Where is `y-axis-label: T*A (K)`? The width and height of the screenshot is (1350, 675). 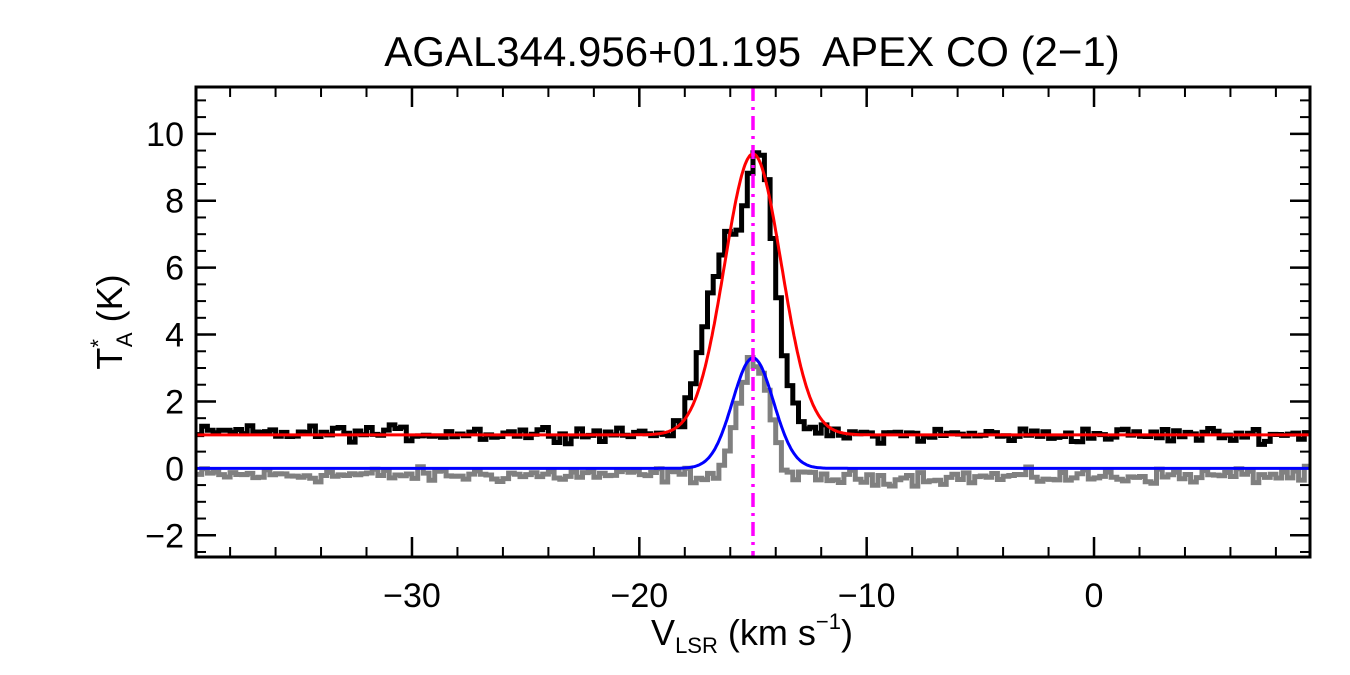
y-axis-label: T*A (K) is located at coordinates (111, 321).